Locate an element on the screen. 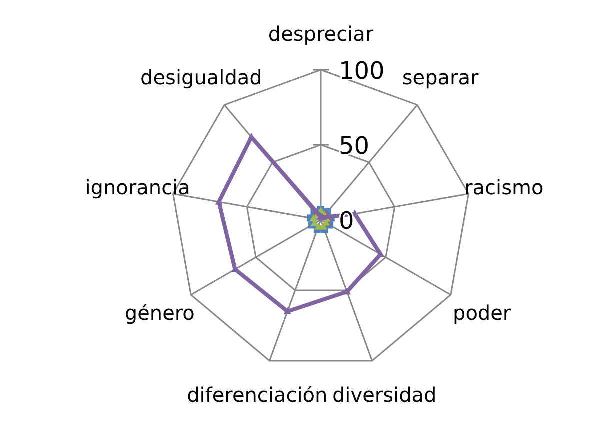 Image resolution: width=602 pixels, height=423 pixels. spoke-label: desigualdad is located at coordinates (201, 78).